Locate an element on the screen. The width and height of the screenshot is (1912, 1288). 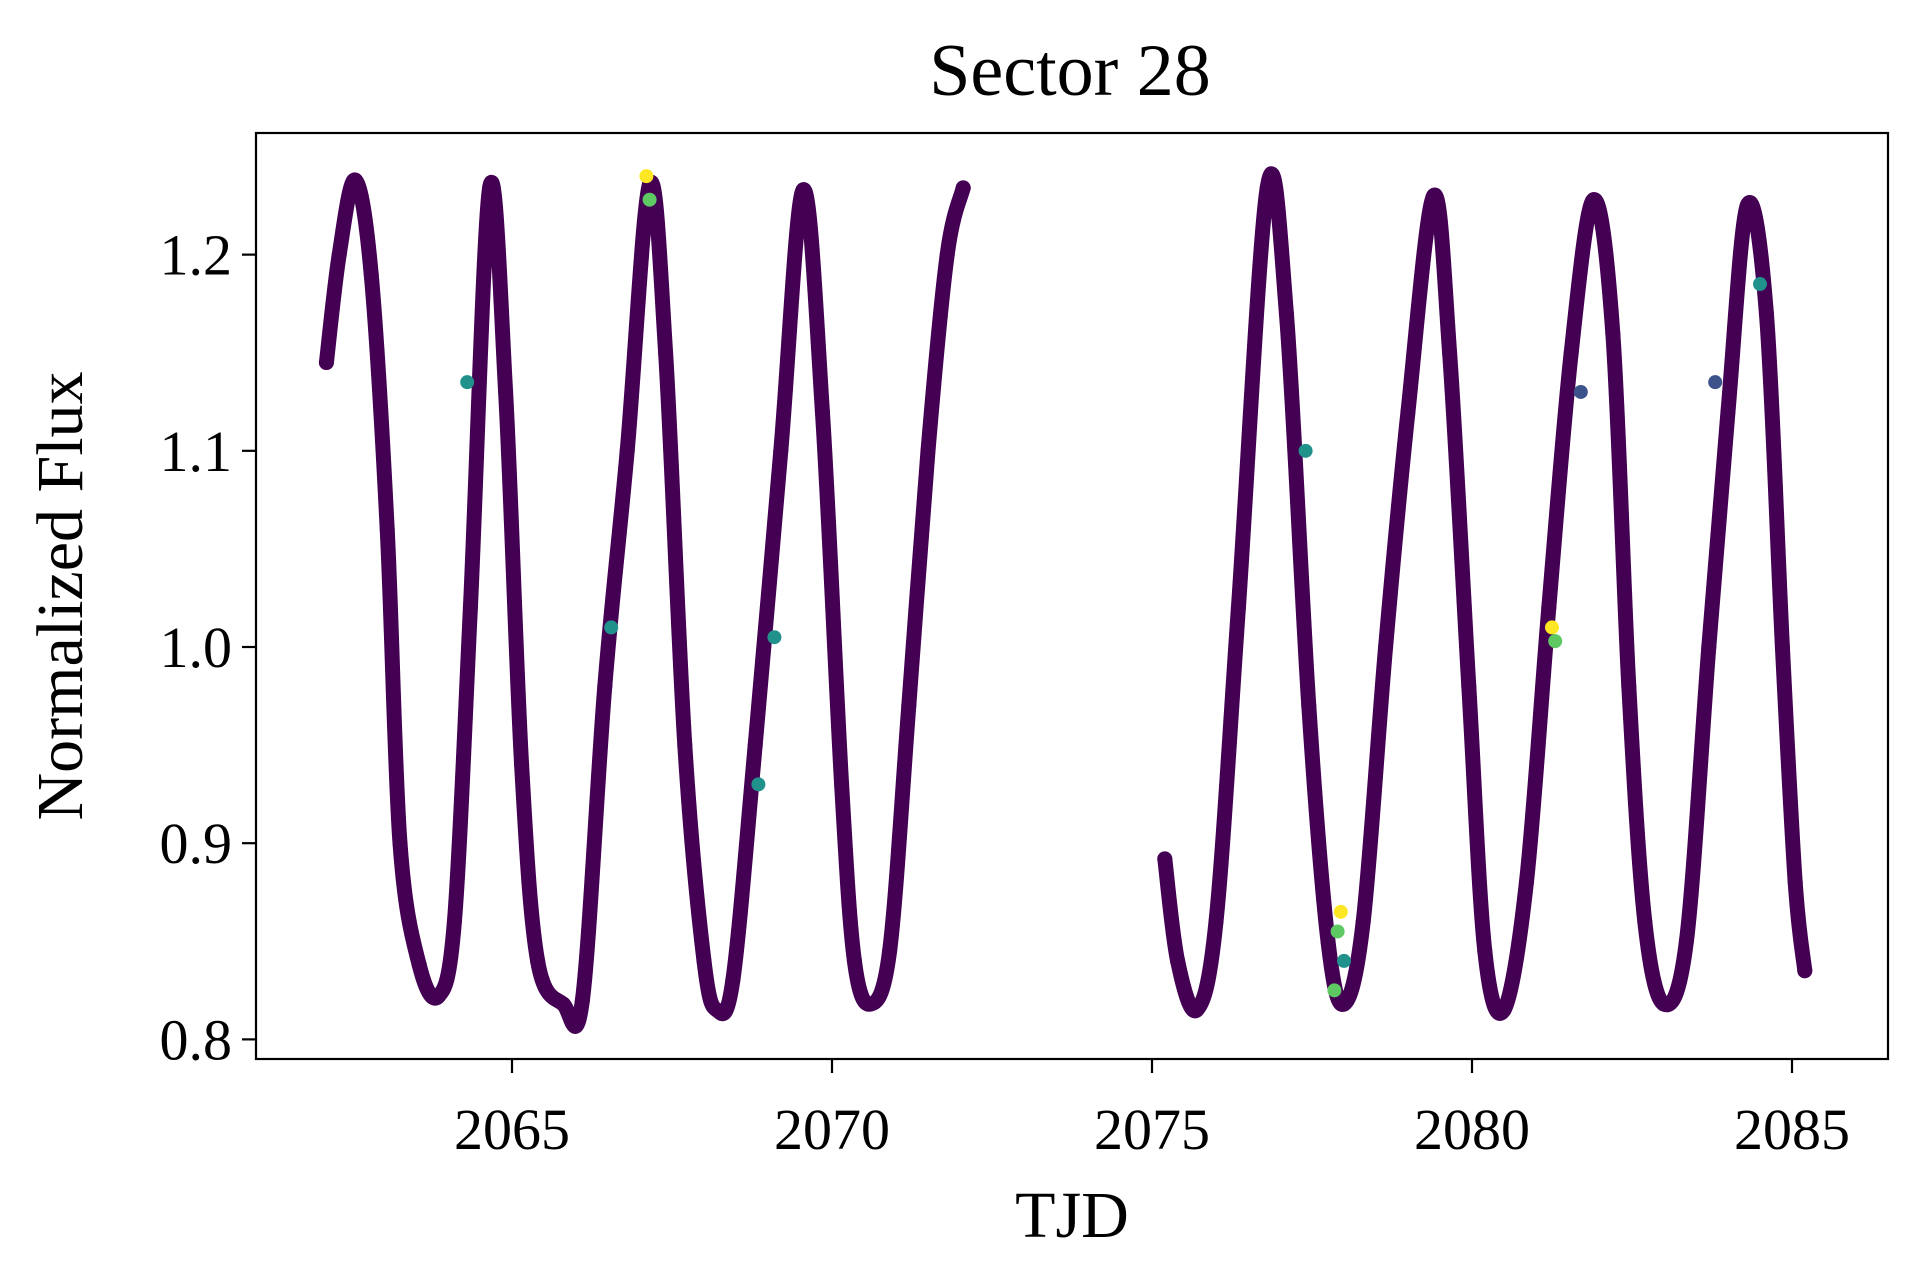
chart-title: Sector 28 is located at coordinates (1070, 71).